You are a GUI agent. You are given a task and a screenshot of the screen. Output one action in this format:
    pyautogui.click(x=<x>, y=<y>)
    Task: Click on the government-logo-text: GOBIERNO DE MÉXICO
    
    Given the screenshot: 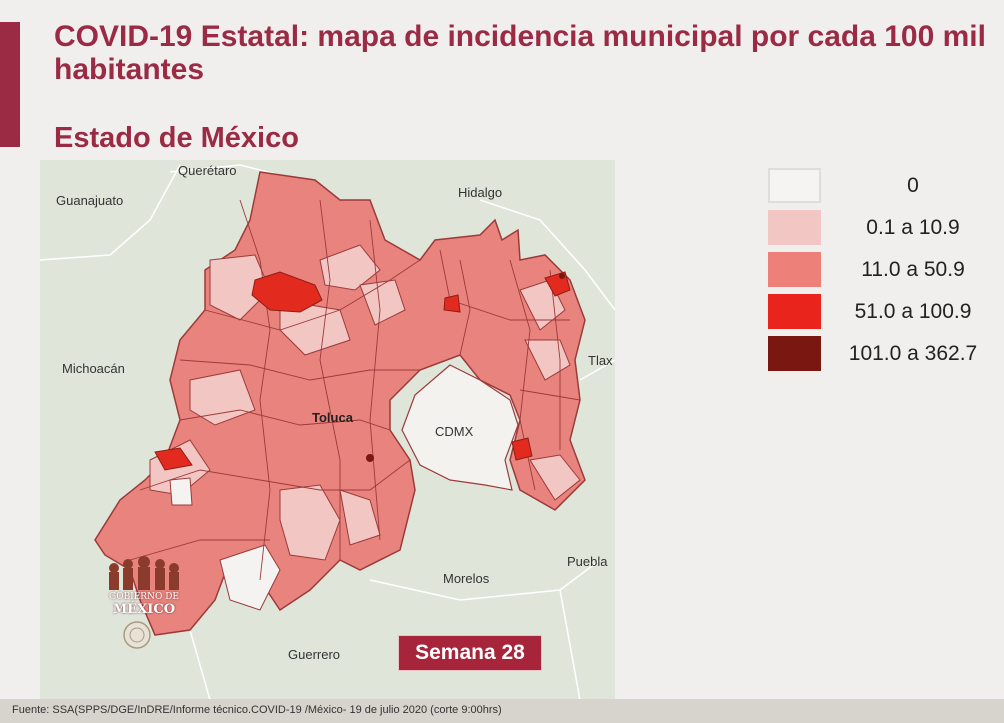 What is the action you would take?
    pyautogui.click(x=144, y=604)
    